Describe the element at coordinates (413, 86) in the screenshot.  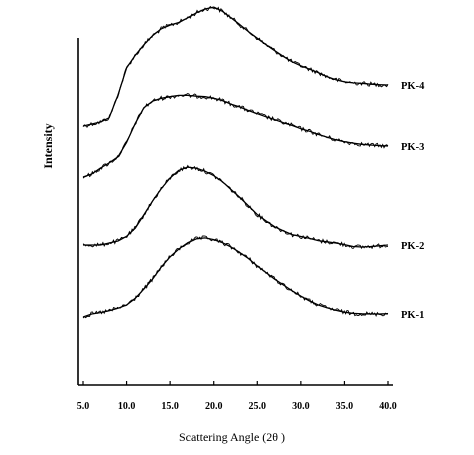
I see `series-label-pk-4: PK-4` at that location.